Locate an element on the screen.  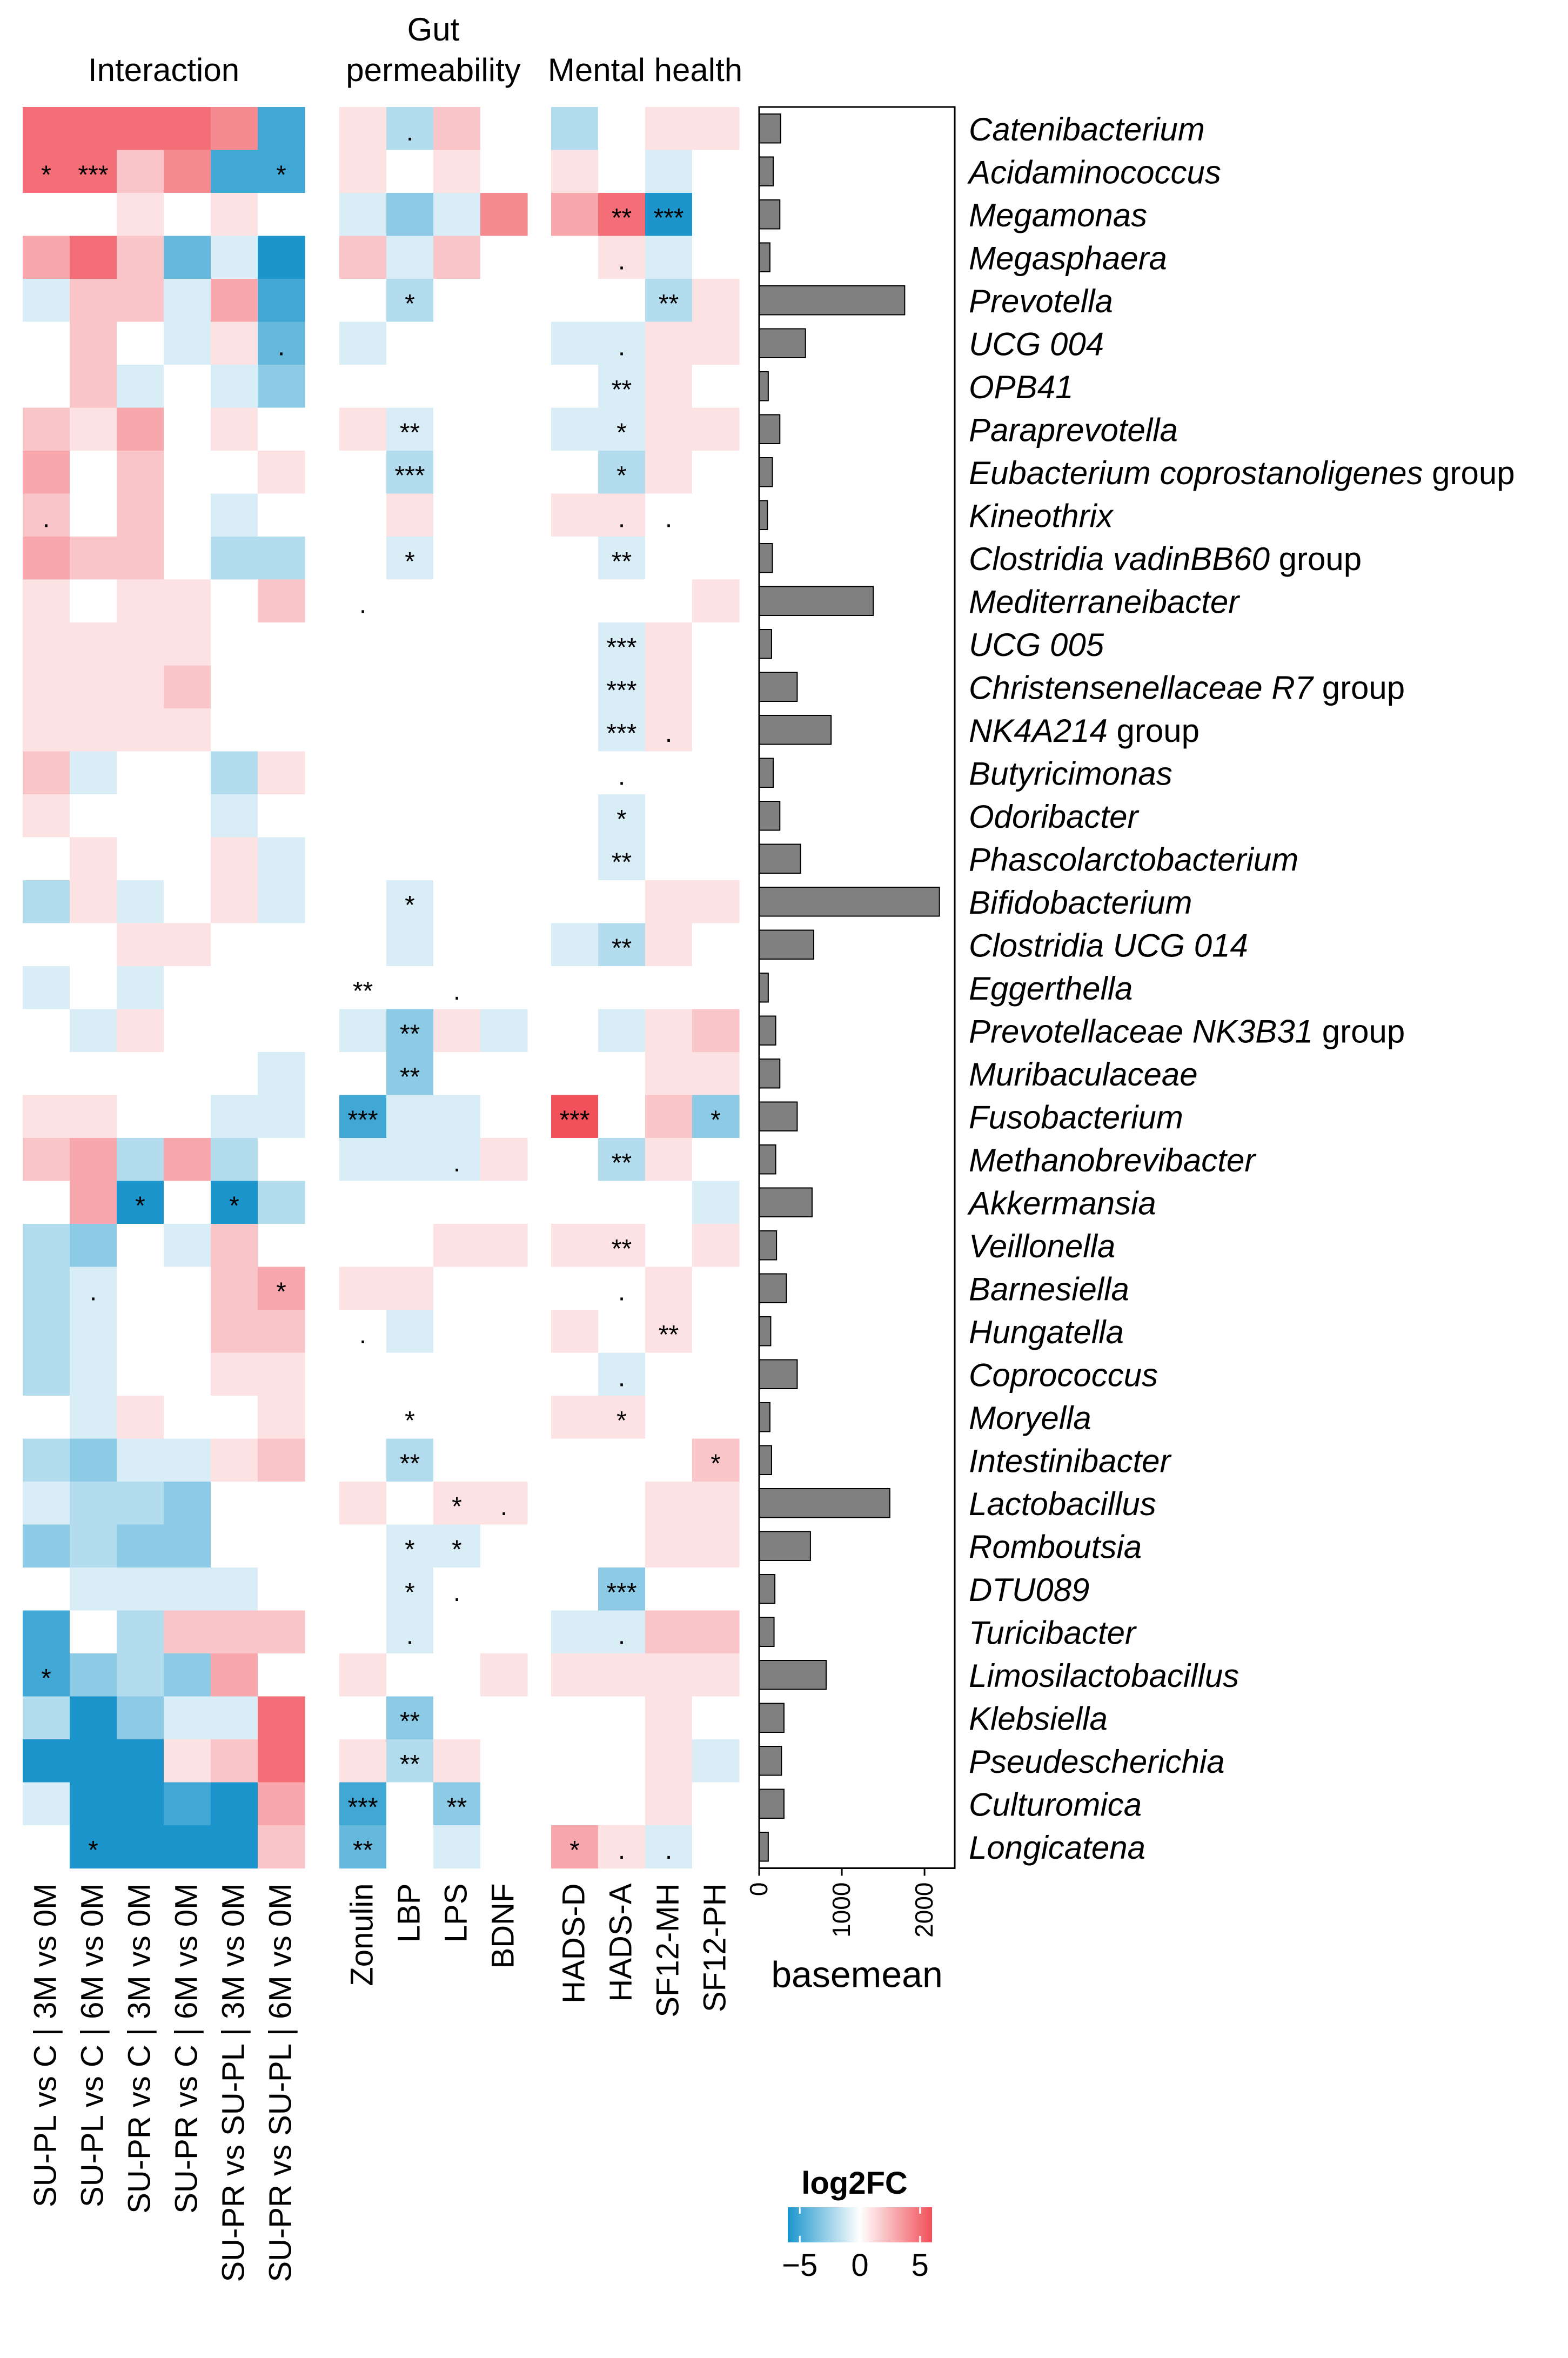
row-label: Odoribacter is located at coordinates (1054, 817).